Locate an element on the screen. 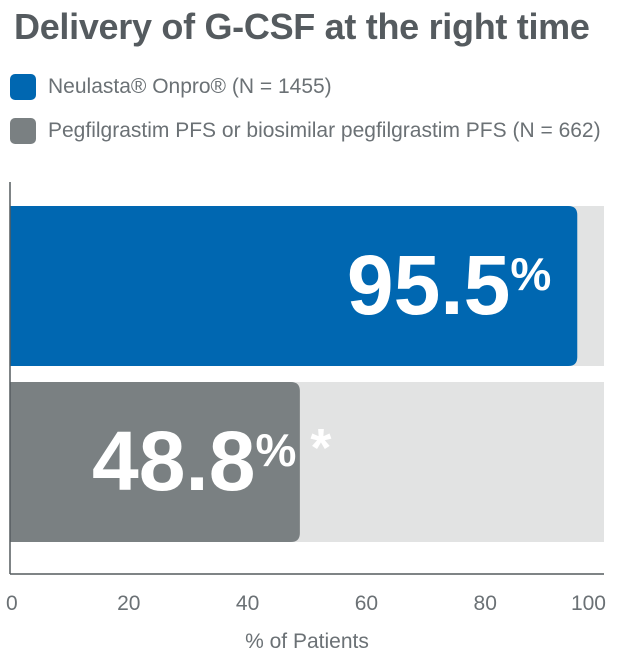 Image resolution: width=626 pixels, height=661 pixels. x-tick-label-80: 80 is located at coordinates (485, 603).